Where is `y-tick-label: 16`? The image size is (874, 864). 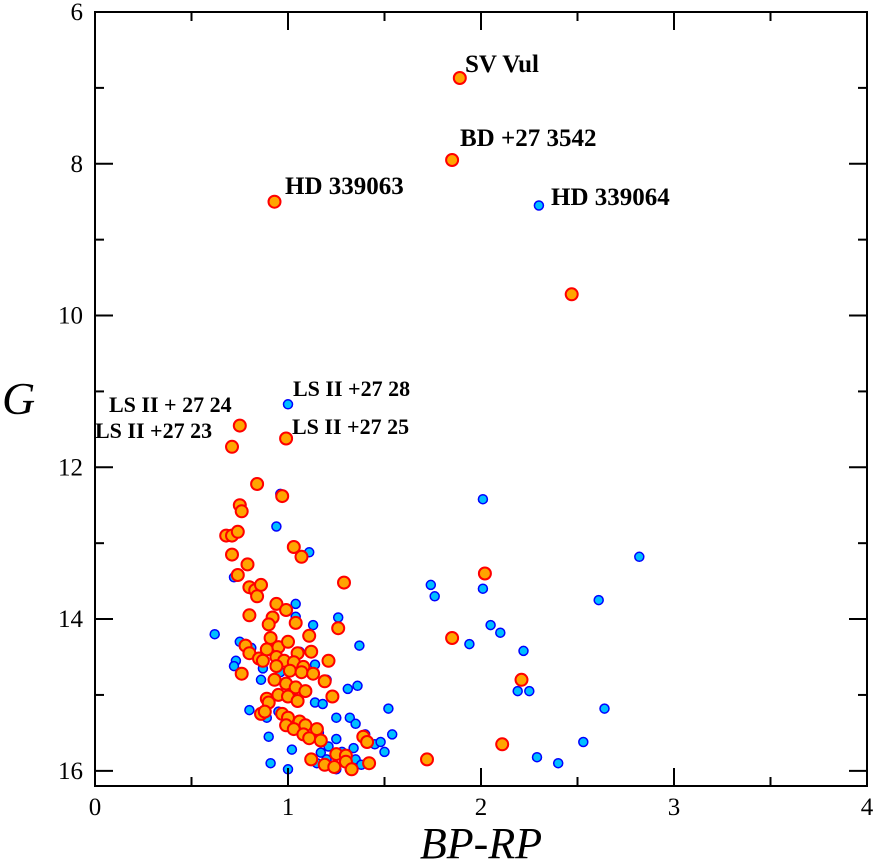 y-tick-label: 16 is located at coordinates (70, 771).